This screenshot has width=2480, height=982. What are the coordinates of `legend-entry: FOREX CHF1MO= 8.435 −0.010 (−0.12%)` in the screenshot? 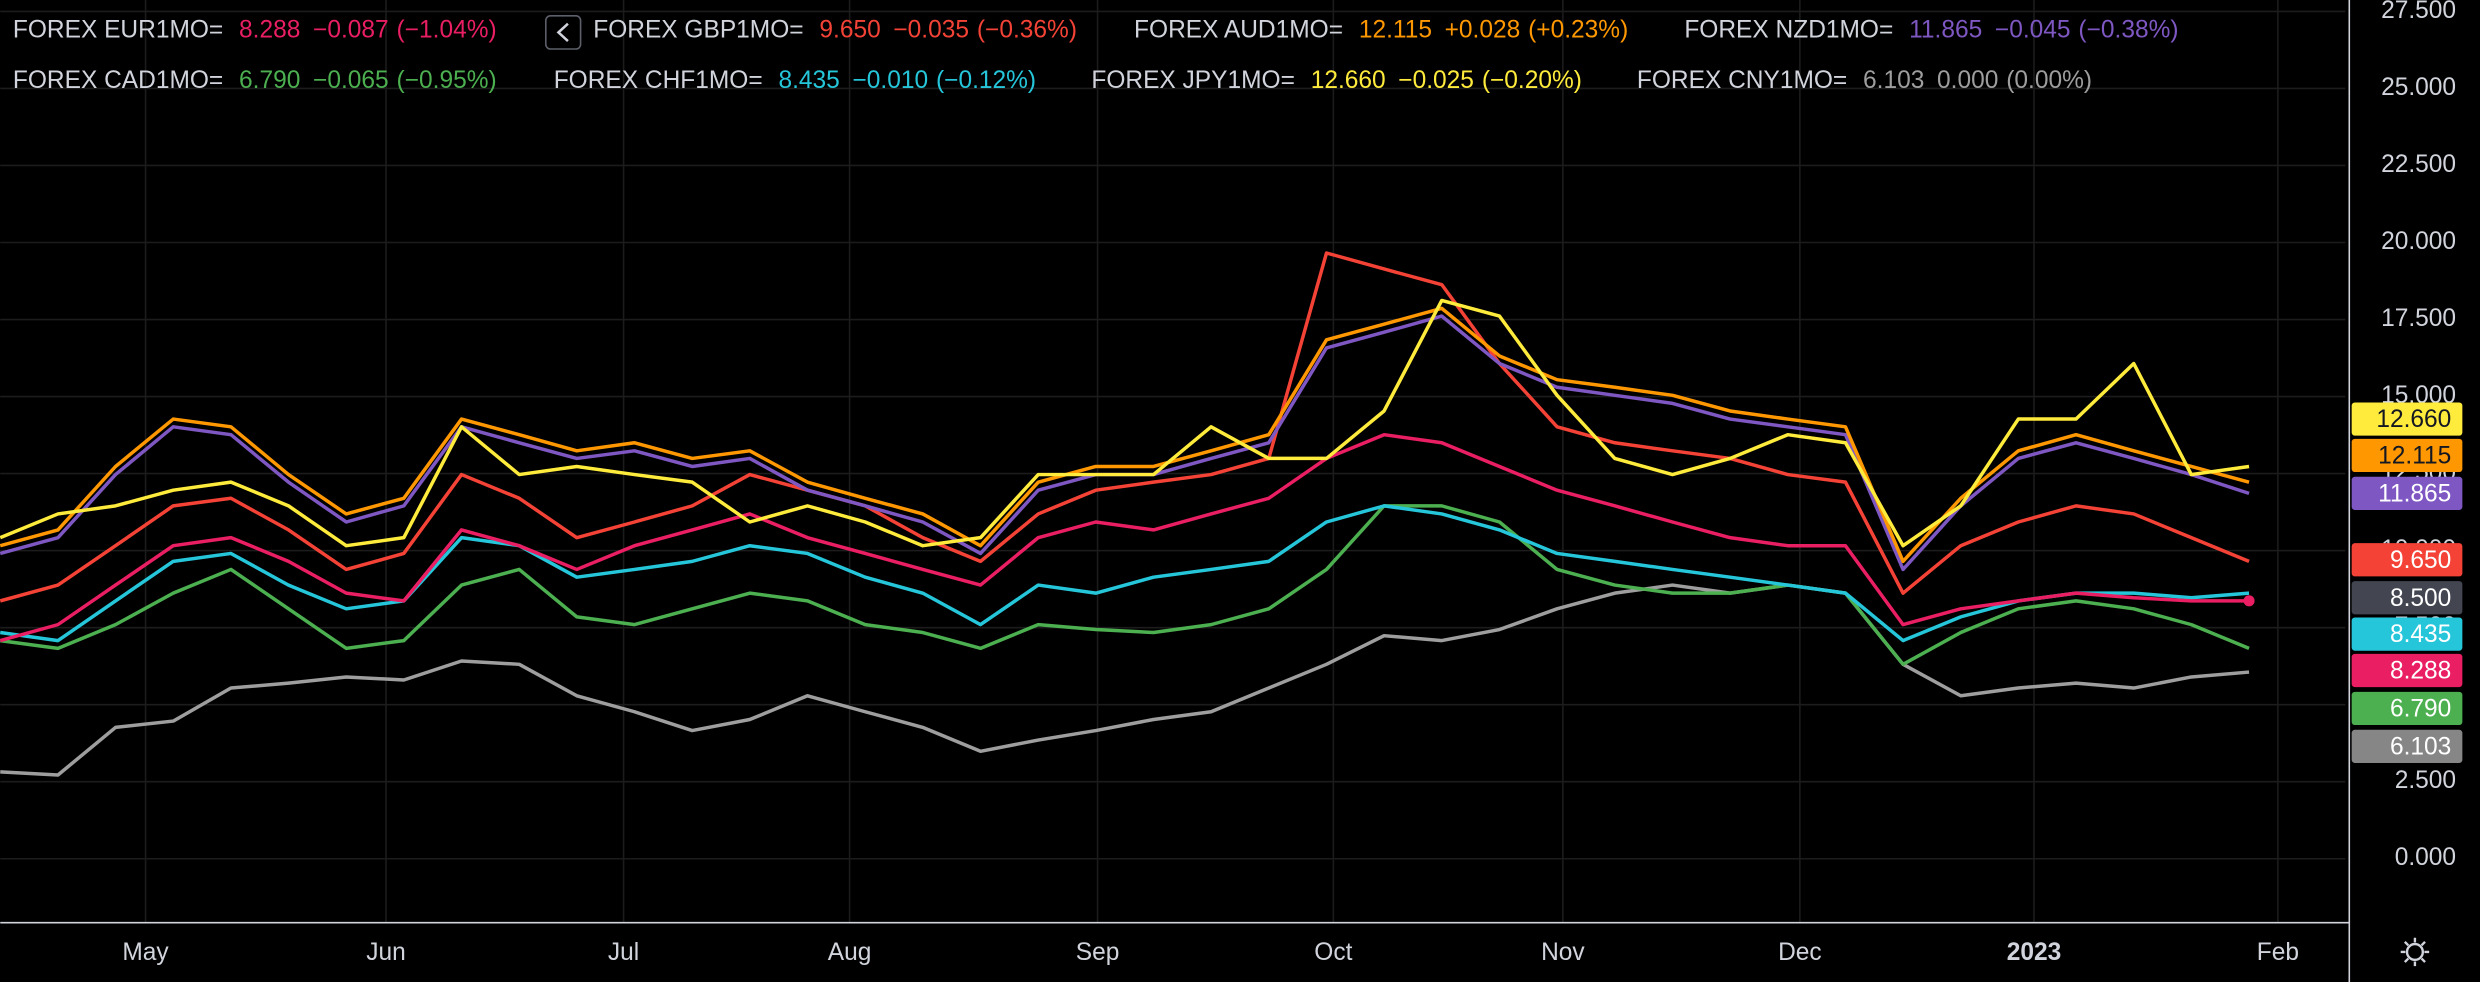 It's located at (795, 81).